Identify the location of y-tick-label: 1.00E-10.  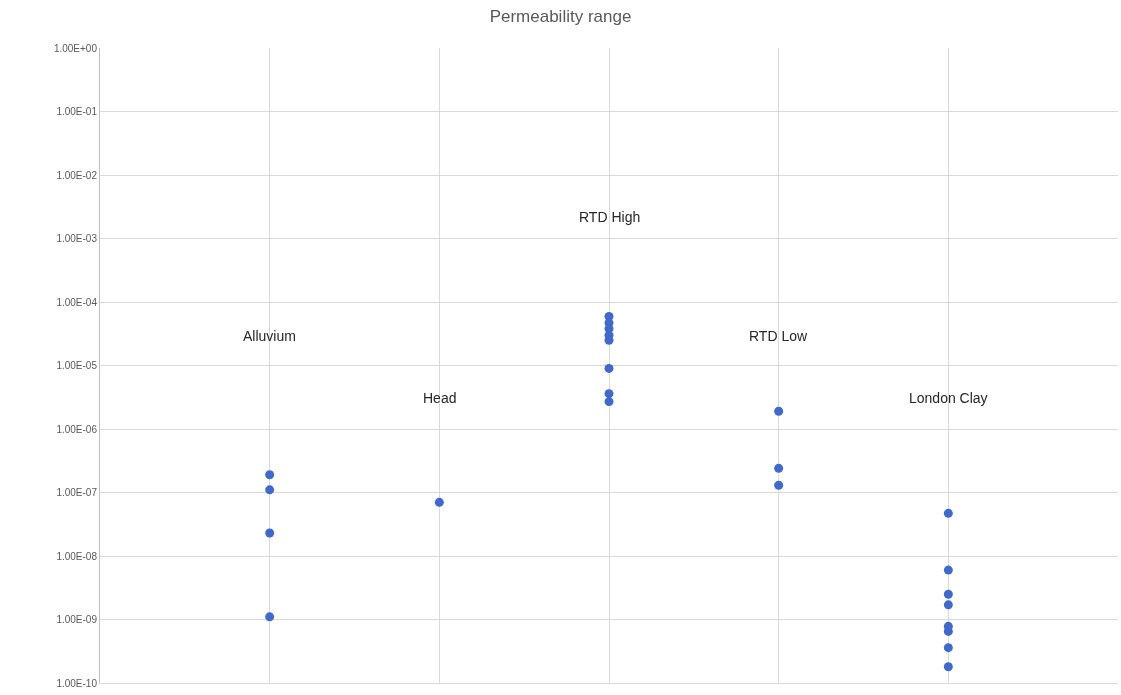
(77, 683).